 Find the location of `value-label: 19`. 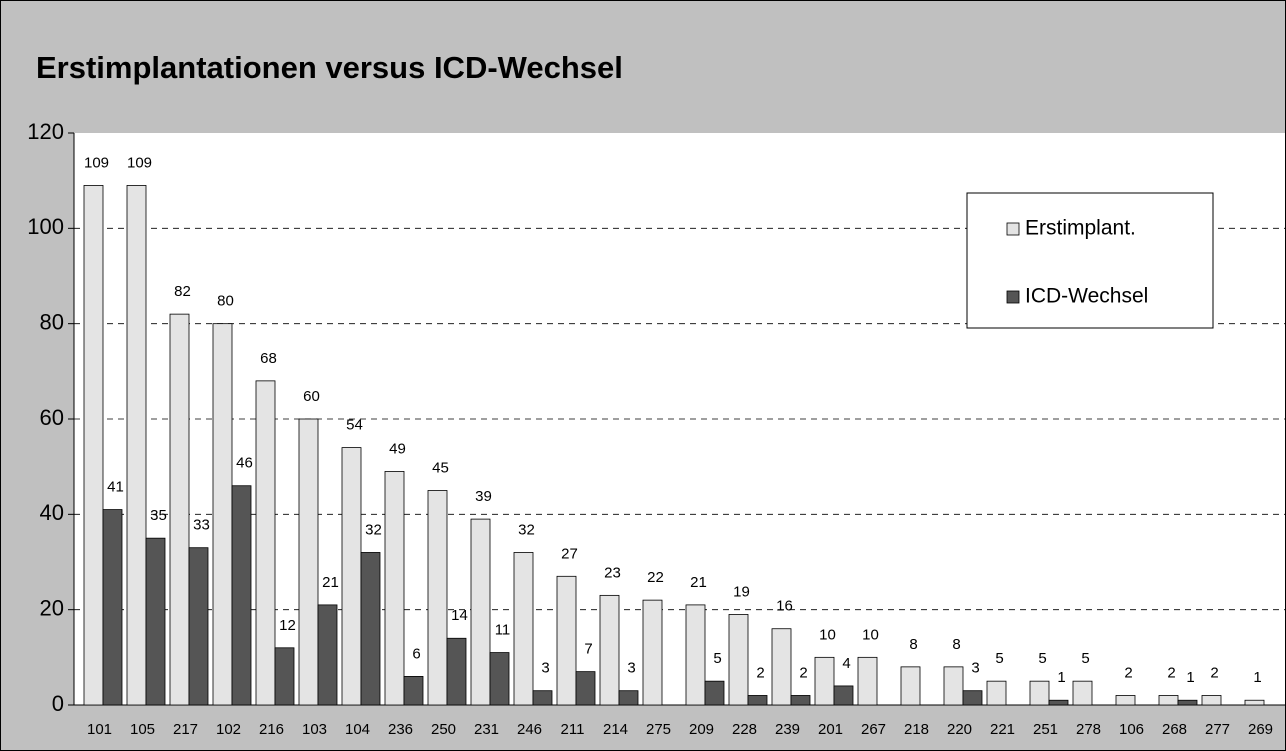

value-label: 19 is located at coordinates (741, 591).